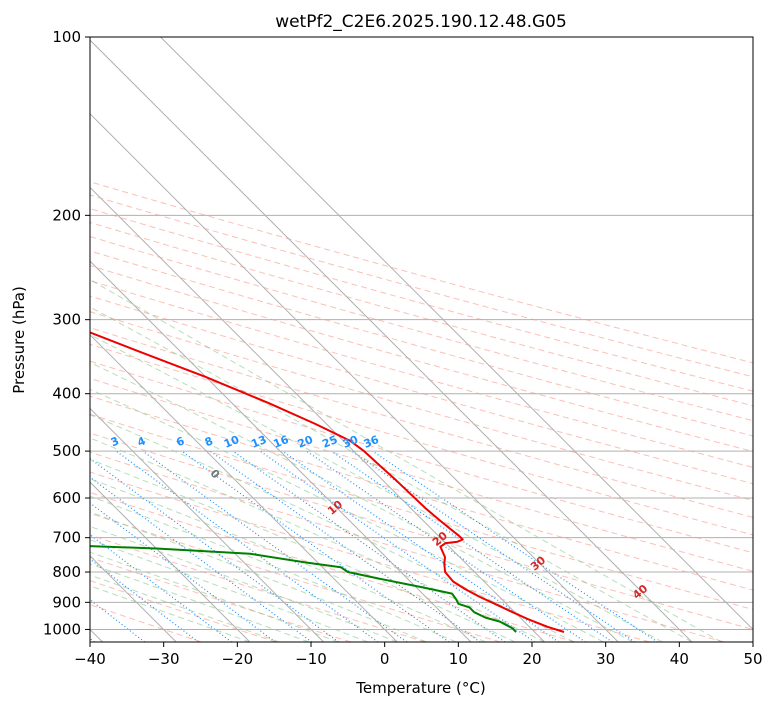  I want to click on mixing-ratio-label: 3, so click(115, 441).